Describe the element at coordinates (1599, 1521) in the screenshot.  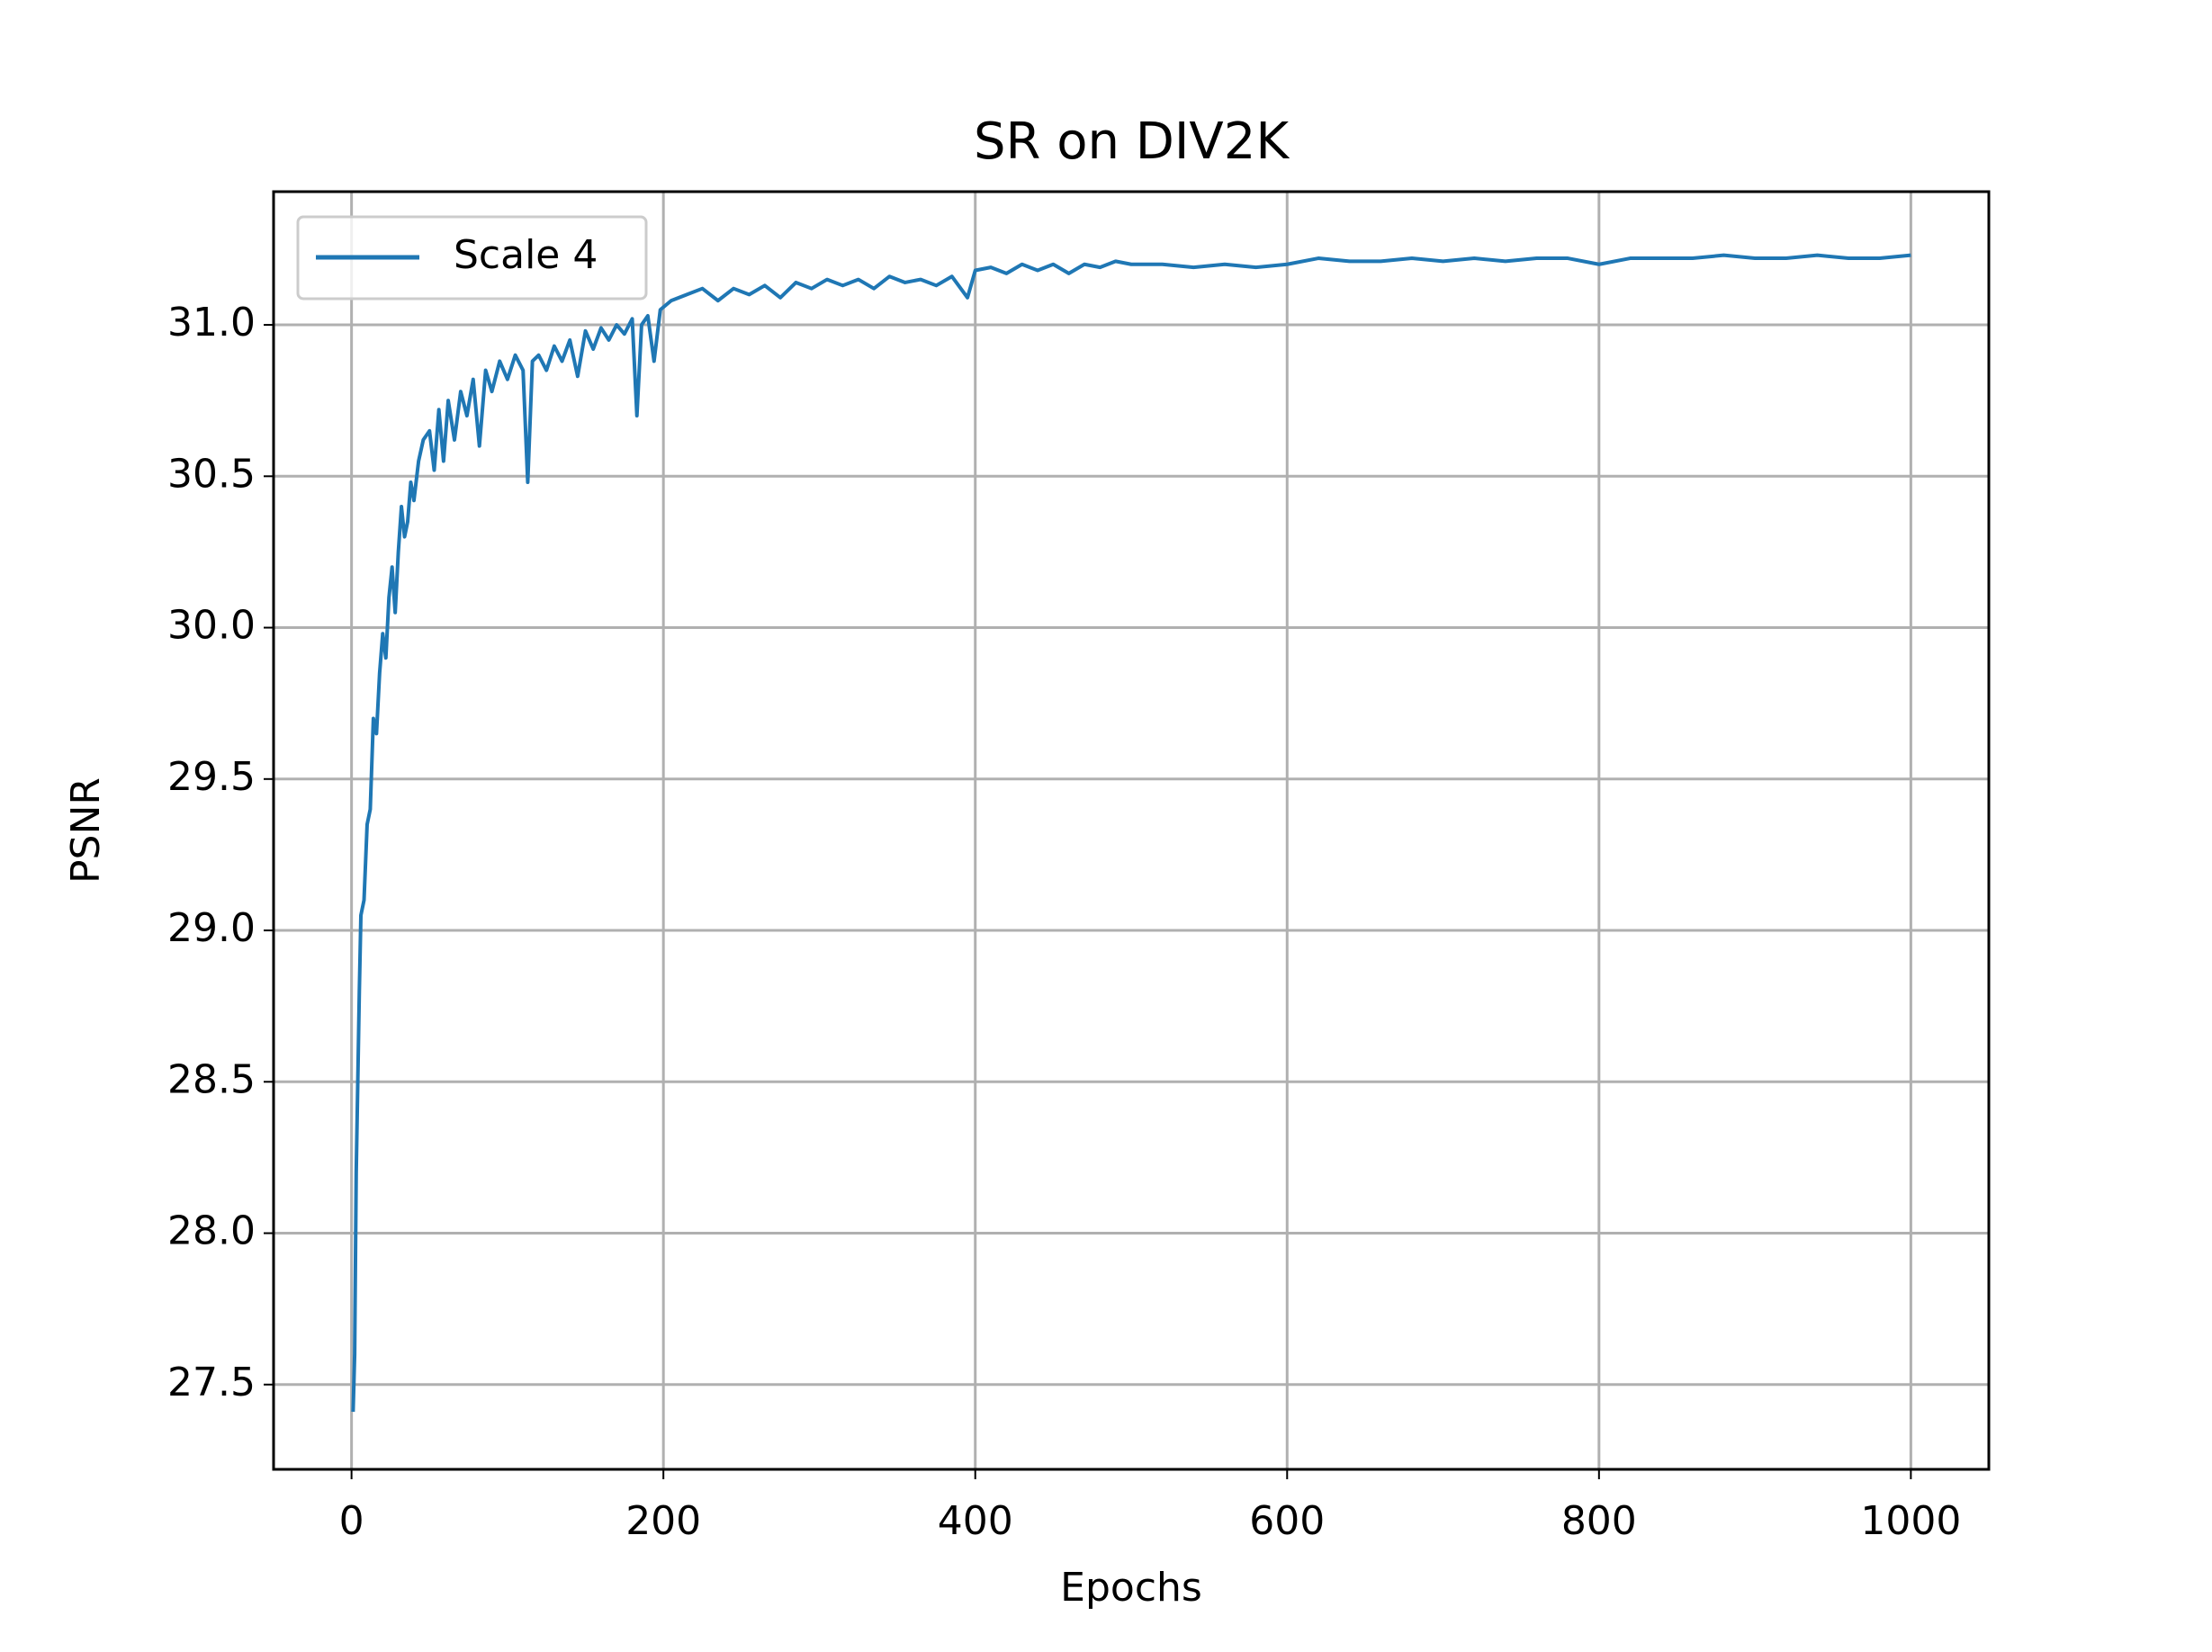
I see `x-tick-label: 800` at that location.